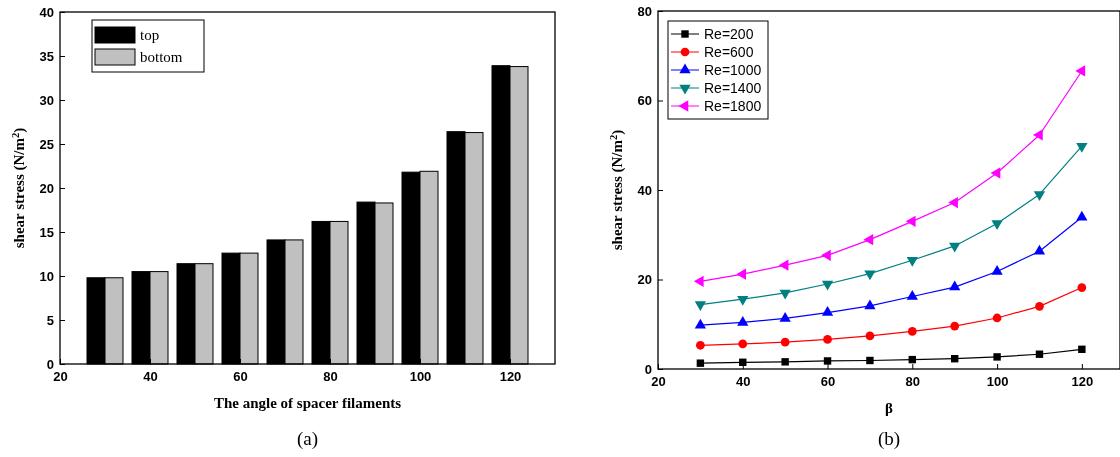 This screenshot has width=1120, height=457. I want to click on x-tick-label: 20, so click(658, 382).